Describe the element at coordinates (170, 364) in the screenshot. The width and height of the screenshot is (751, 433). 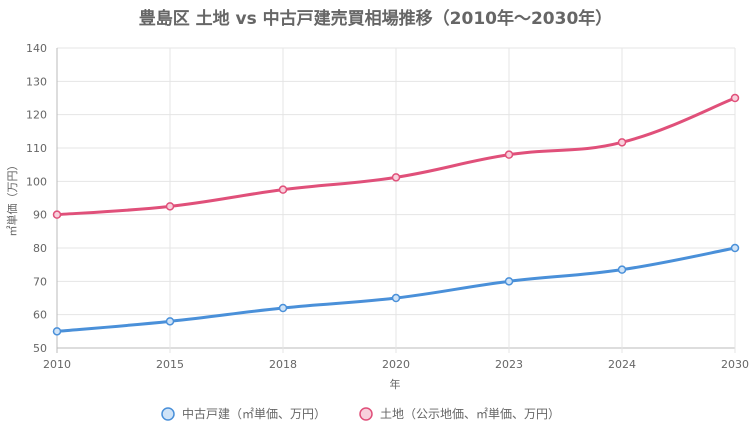
I see `x-tick-label: 2015` at that location.